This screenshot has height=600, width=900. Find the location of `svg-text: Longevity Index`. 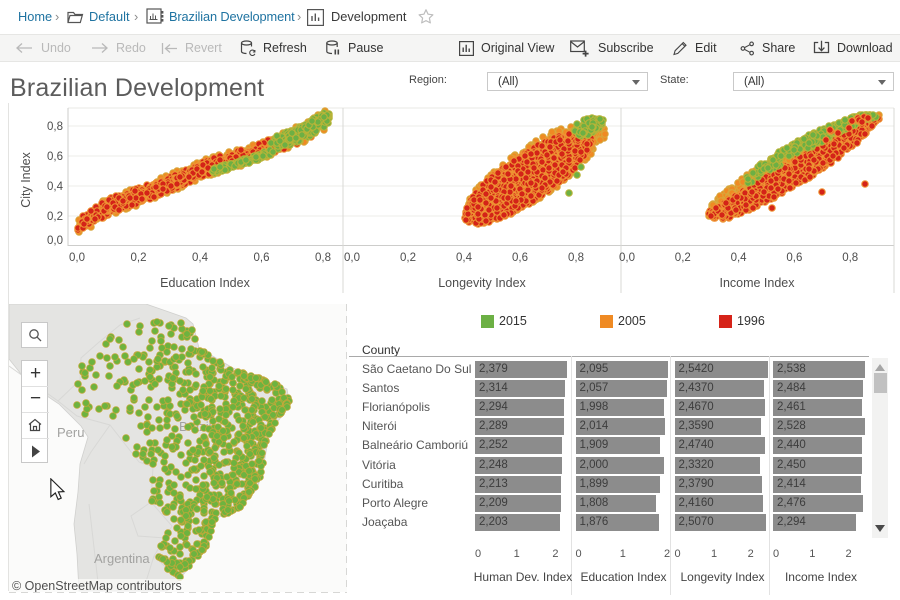

svg-text: Longevity Index is located at coordinates (482, 283).